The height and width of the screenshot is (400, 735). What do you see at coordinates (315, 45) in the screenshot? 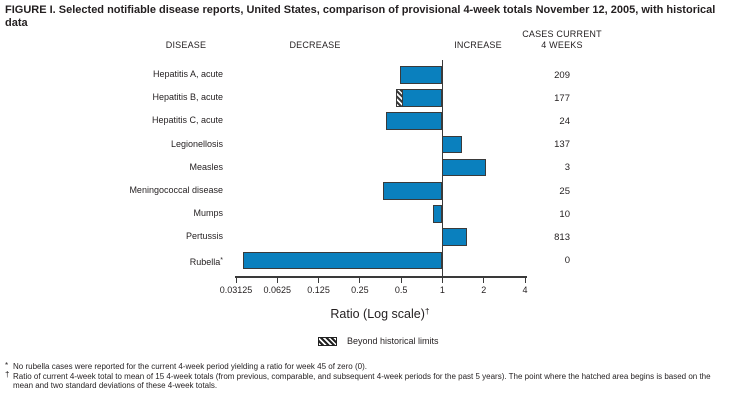
I see `column-header-decrease: DECREASE` at bounding box center [315, 45].